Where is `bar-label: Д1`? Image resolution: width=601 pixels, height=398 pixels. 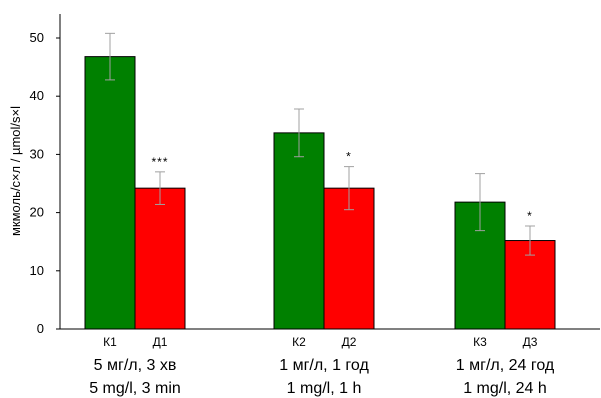
bar-label: Д1 is located at coordinates (160, 342).